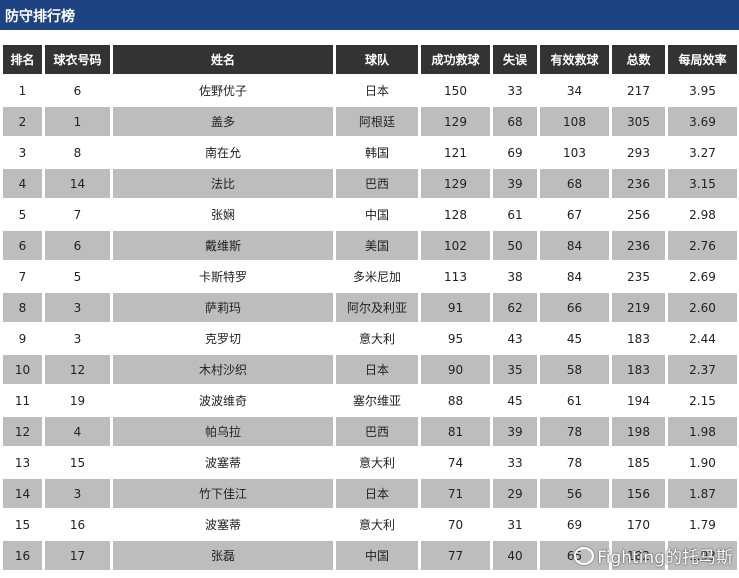  What do you see at coordinates (223, 369) in the screenshot?
I see `cell: 木村沙织` at bounding box center [223, 369].